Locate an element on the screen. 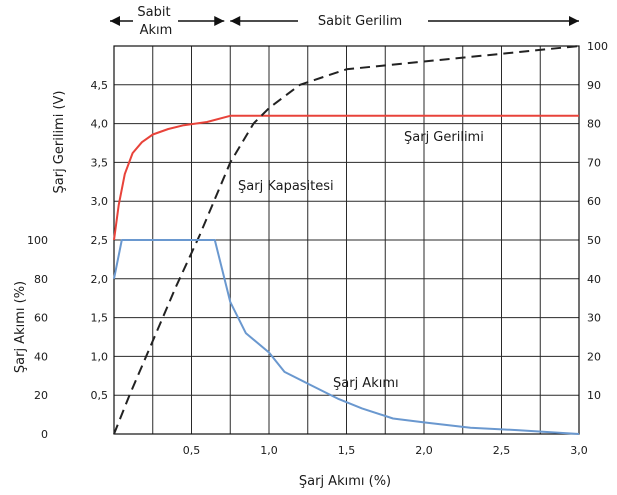  arrow-head-cc-left is located at coordinates (115, 21).